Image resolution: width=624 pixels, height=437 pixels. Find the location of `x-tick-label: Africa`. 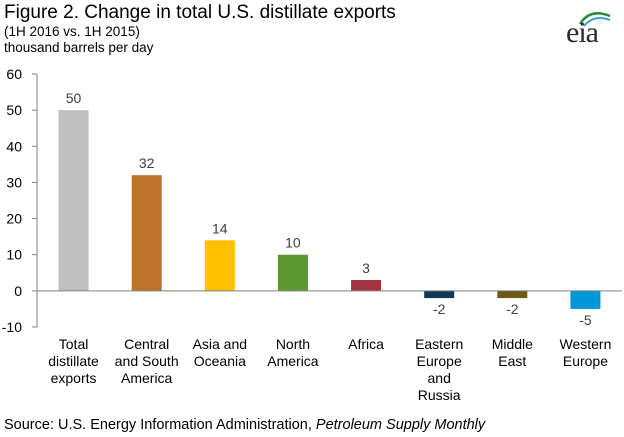

x-tick-label: Africa is located at coordinates (366, 344).